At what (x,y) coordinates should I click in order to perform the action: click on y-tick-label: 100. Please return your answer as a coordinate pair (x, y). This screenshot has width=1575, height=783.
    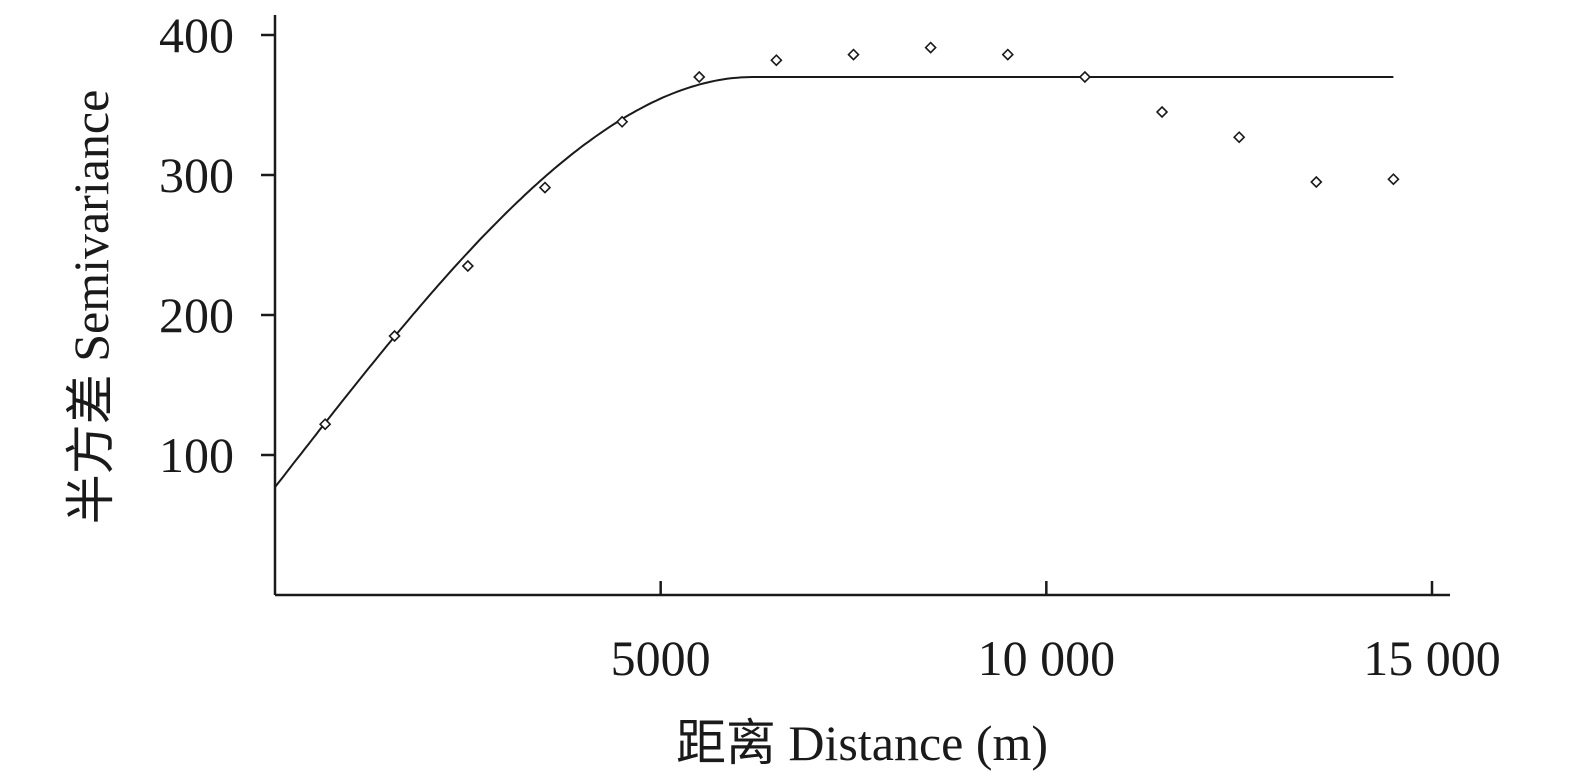
    Looking at the image, I should click on (196, 455).